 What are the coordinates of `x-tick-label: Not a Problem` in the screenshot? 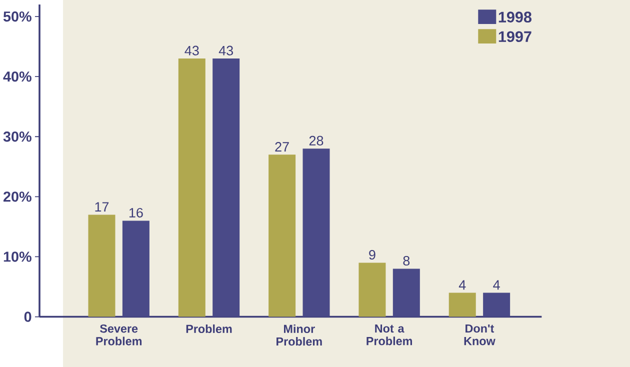 It's located at (389, 335).